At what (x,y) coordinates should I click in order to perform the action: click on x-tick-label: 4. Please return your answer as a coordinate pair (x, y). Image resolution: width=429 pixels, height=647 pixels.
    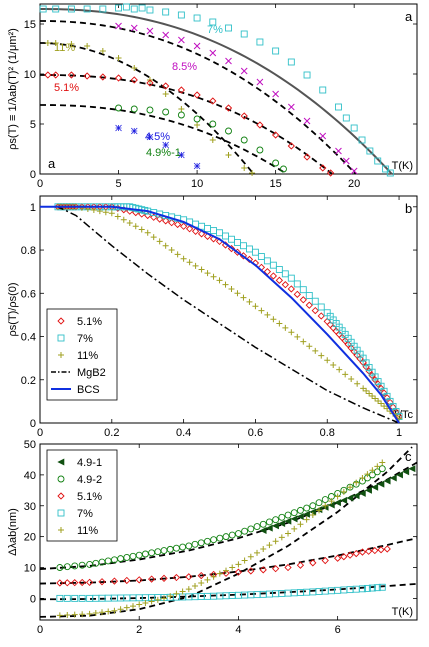
    Looking at the image, I should click on (238, 630).